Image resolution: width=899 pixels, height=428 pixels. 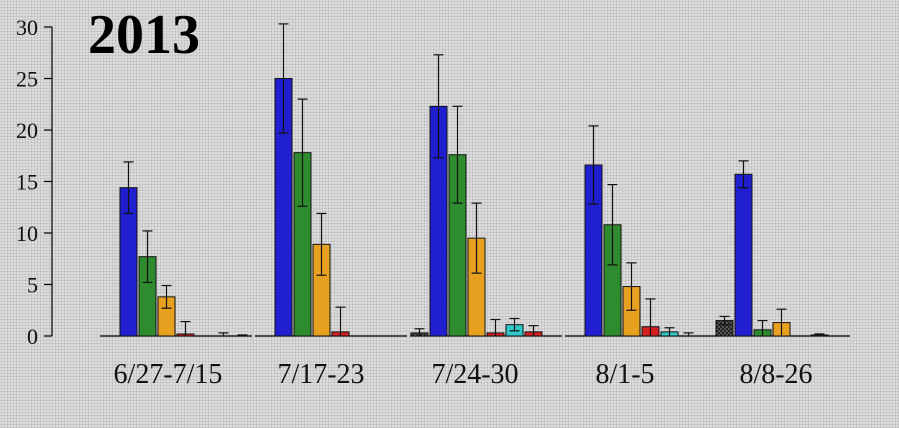 I want to click on y-tick-label: 25, so click(x=27, y=79).